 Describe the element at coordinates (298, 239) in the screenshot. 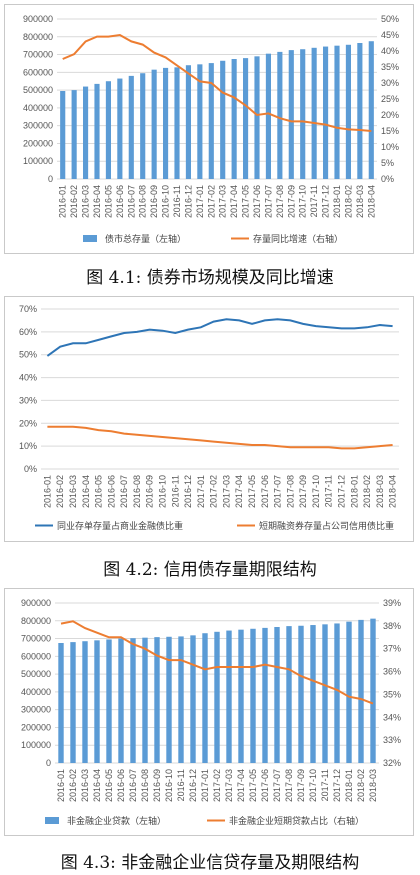

I see `legend-label: 存量同比增速（右轴）` at that location.